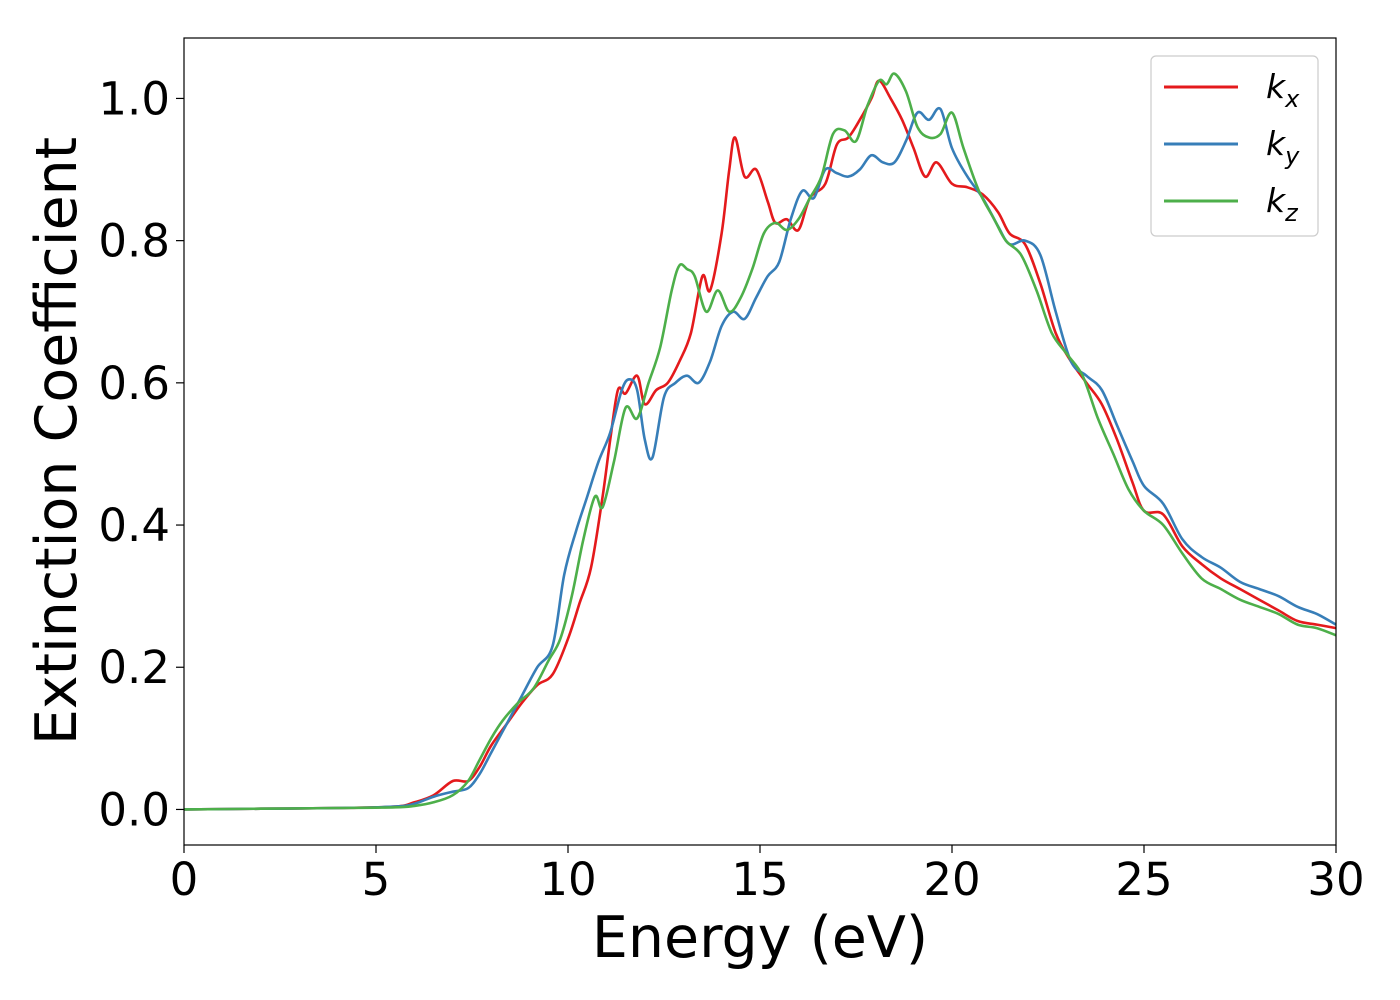  I want to click on legend: kx ky kz, so click(1234, 146).